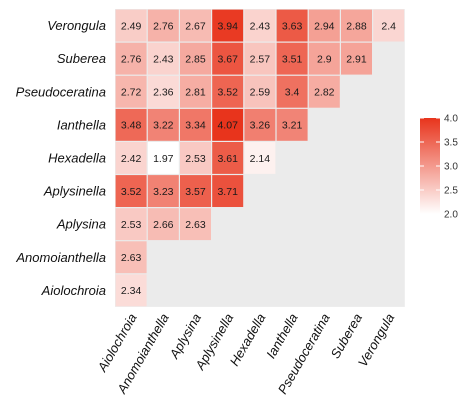 The width and height of the screenshot is (474, 417). Describe the element at coordinates (77, 157) in the screenshot. I see `row-label: Hexadella` at that location.